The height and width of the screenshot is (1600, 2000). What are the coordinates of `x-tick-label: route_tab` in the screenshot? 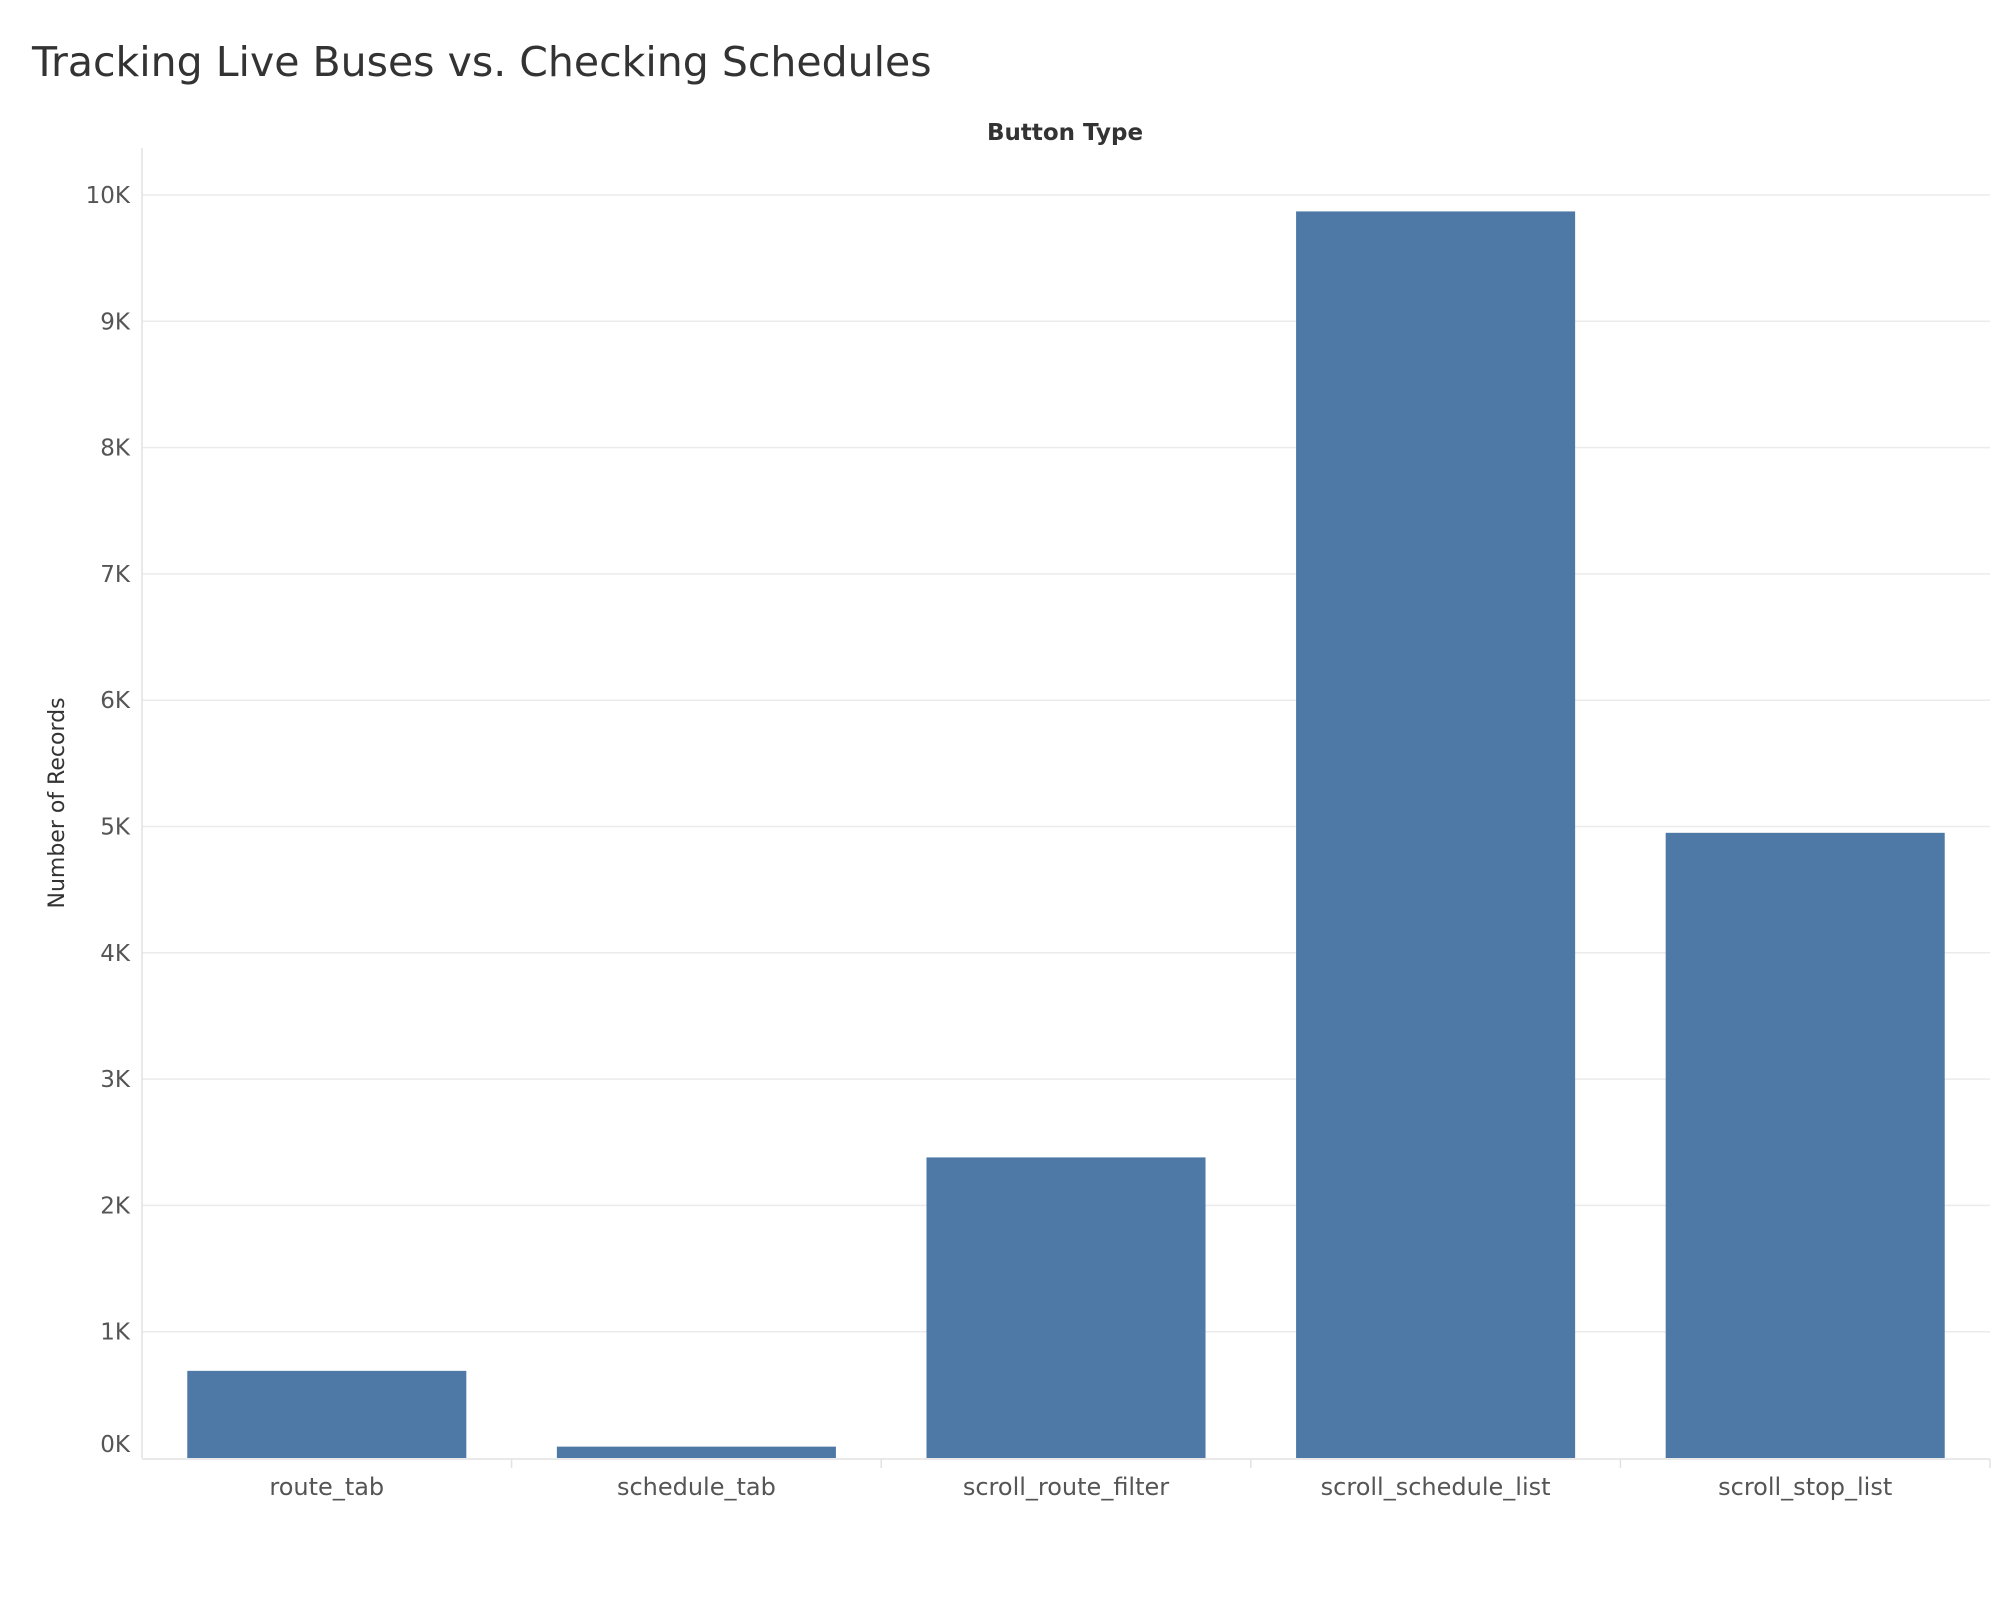 It's located at (326, 1487).